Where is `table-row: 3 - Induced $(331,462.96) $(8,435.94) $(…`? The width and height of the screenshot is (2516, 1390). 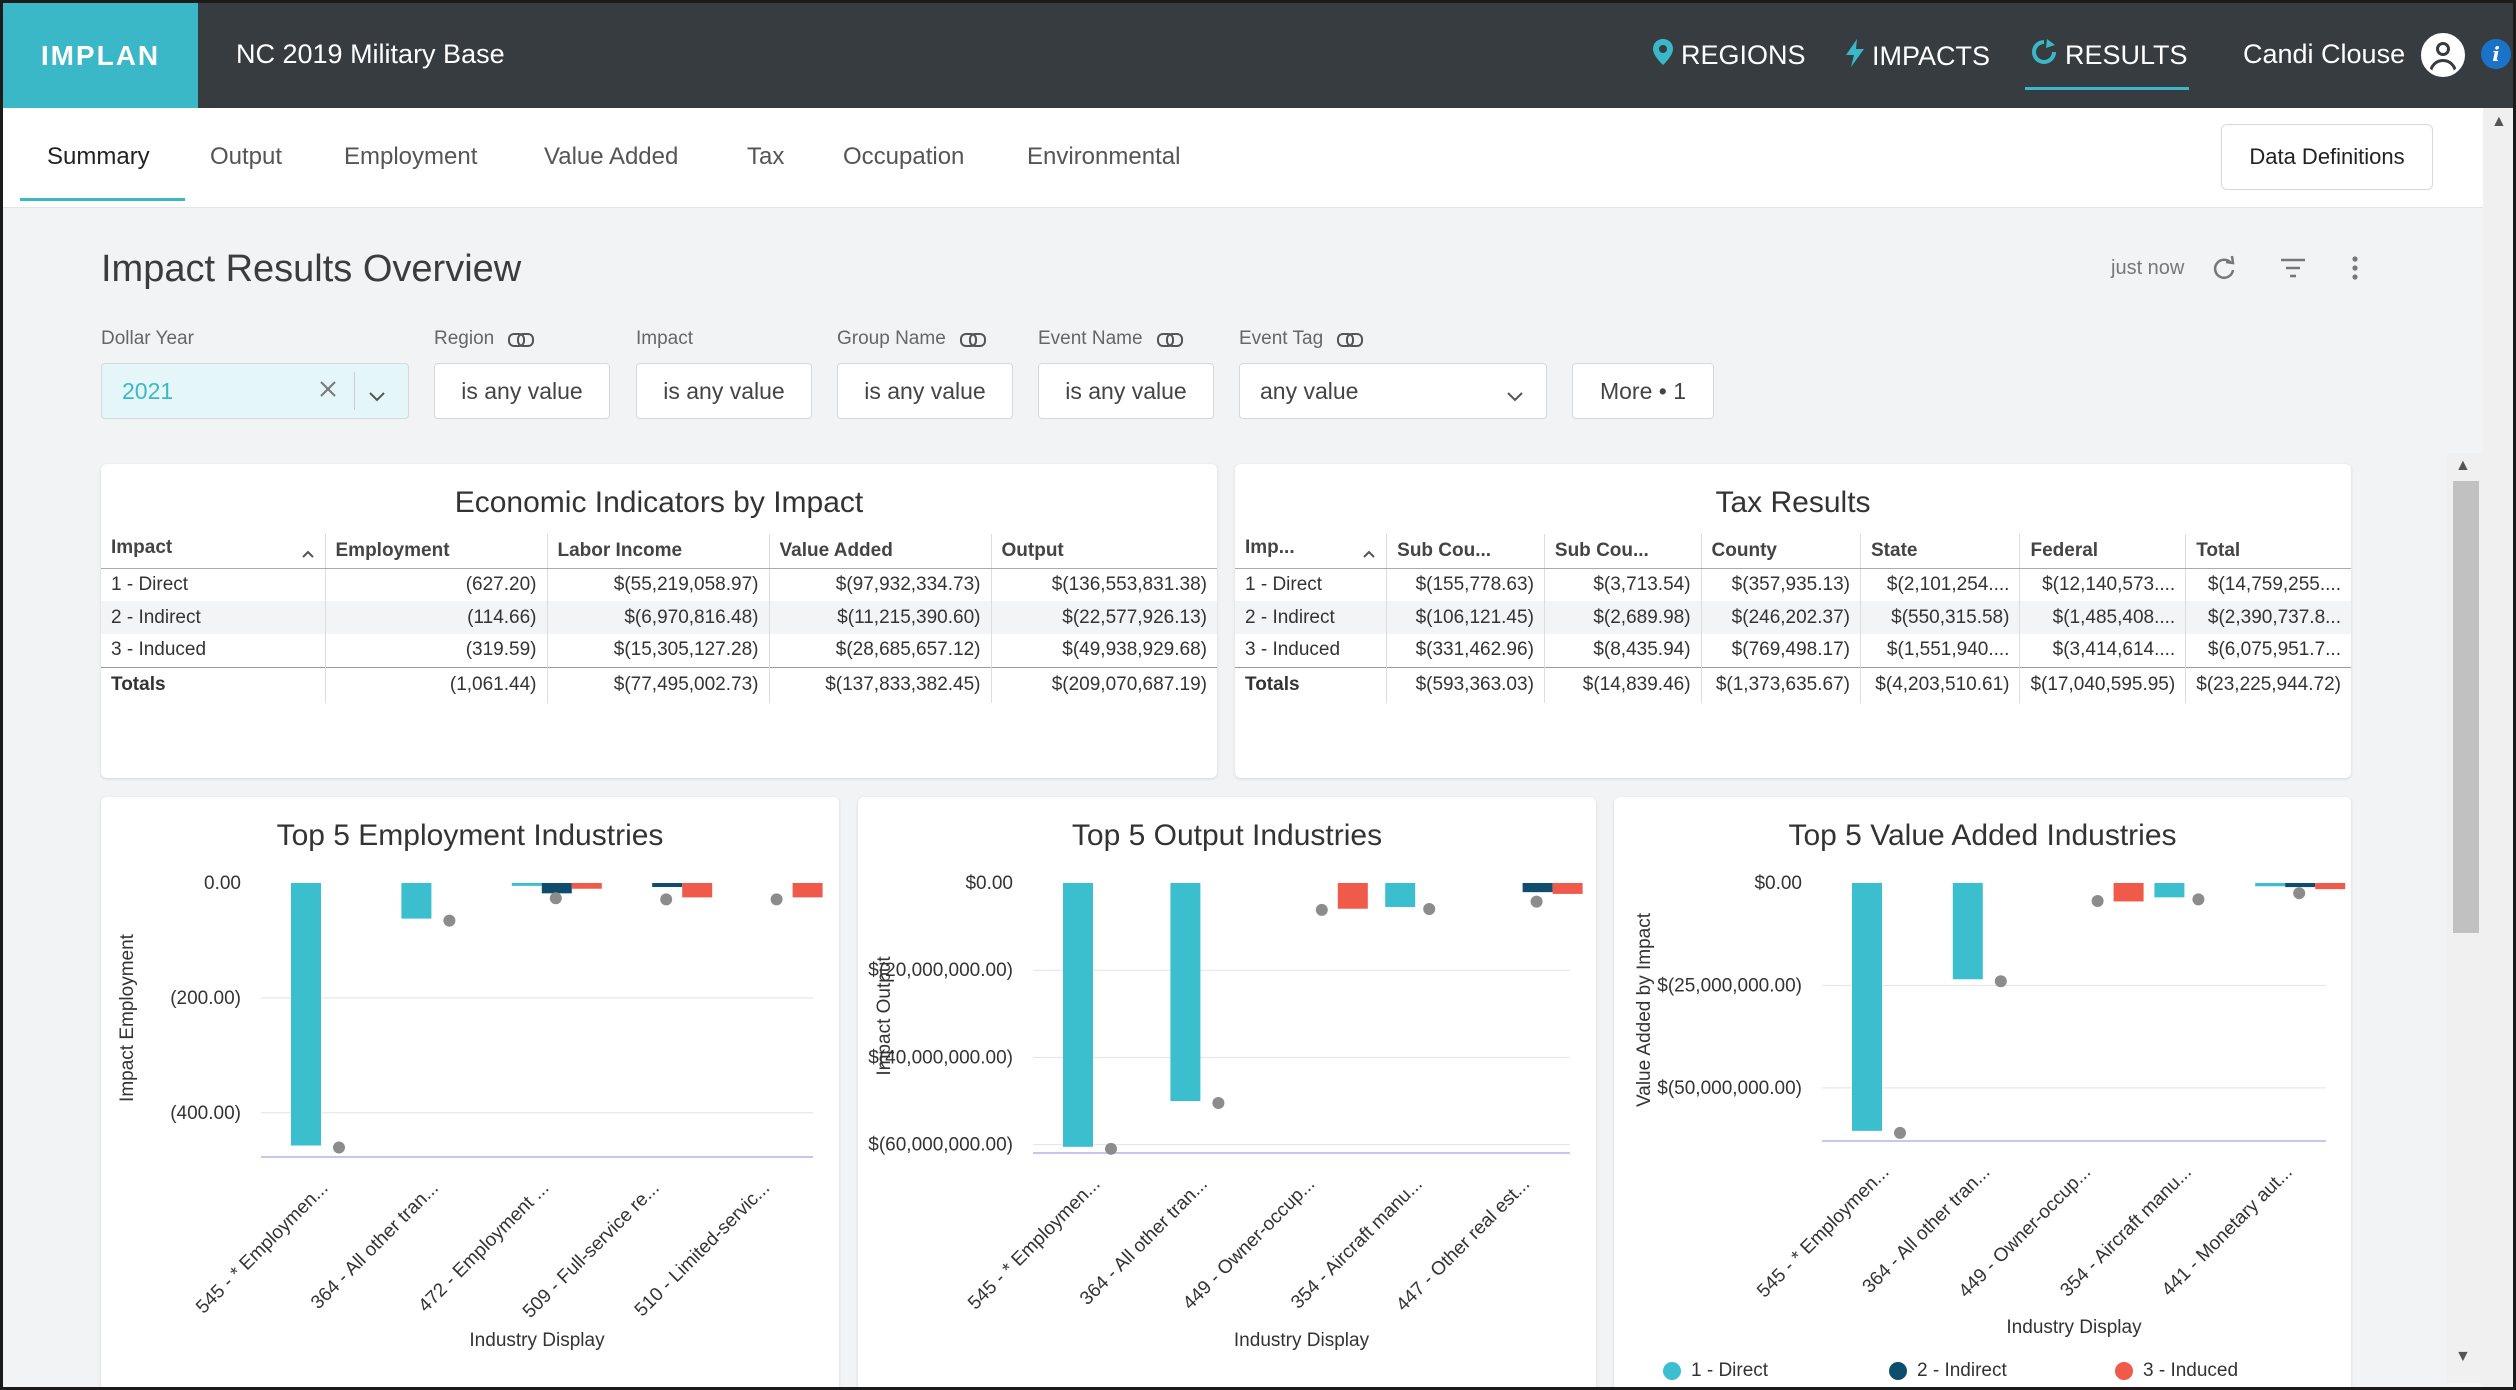
table-row: 3 - Induced $(331,462.96) $(8,435.94) $(… is located at coordinates (1793, 650).